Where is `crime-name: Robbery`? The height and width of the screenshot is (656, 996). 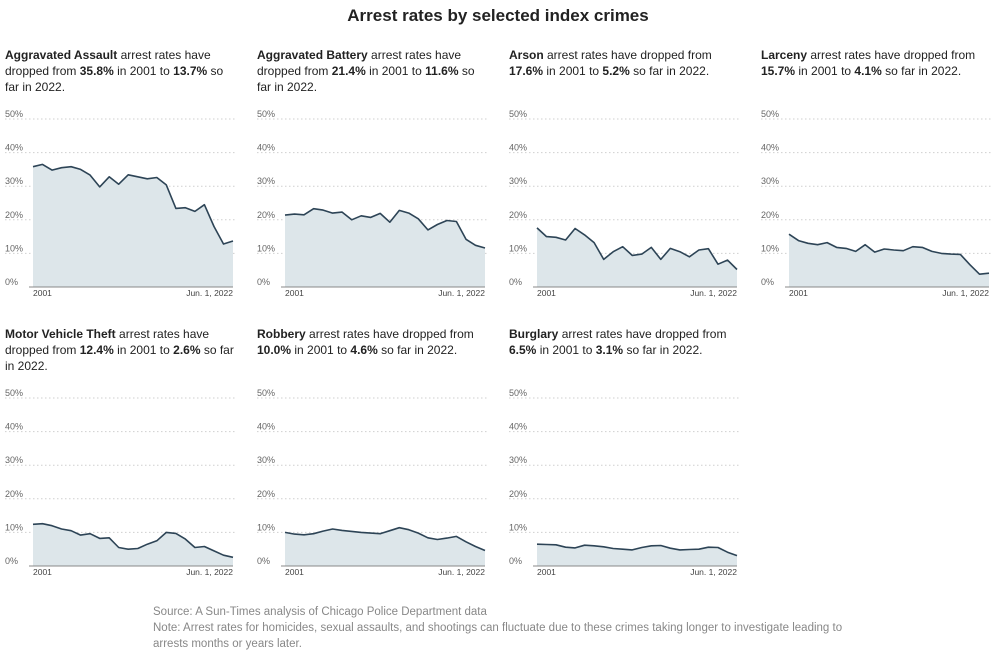
crime-name: Robbery is located at coordinates (281, 334).